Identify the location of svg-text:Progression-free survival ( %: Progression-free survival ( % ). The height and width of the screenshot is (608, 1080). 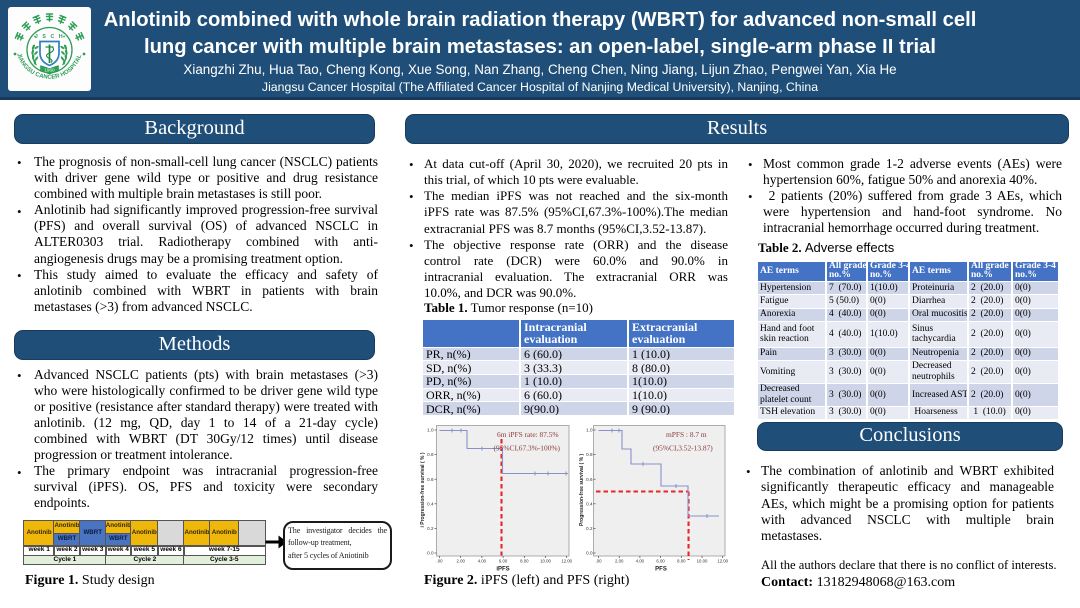
(582, 490).